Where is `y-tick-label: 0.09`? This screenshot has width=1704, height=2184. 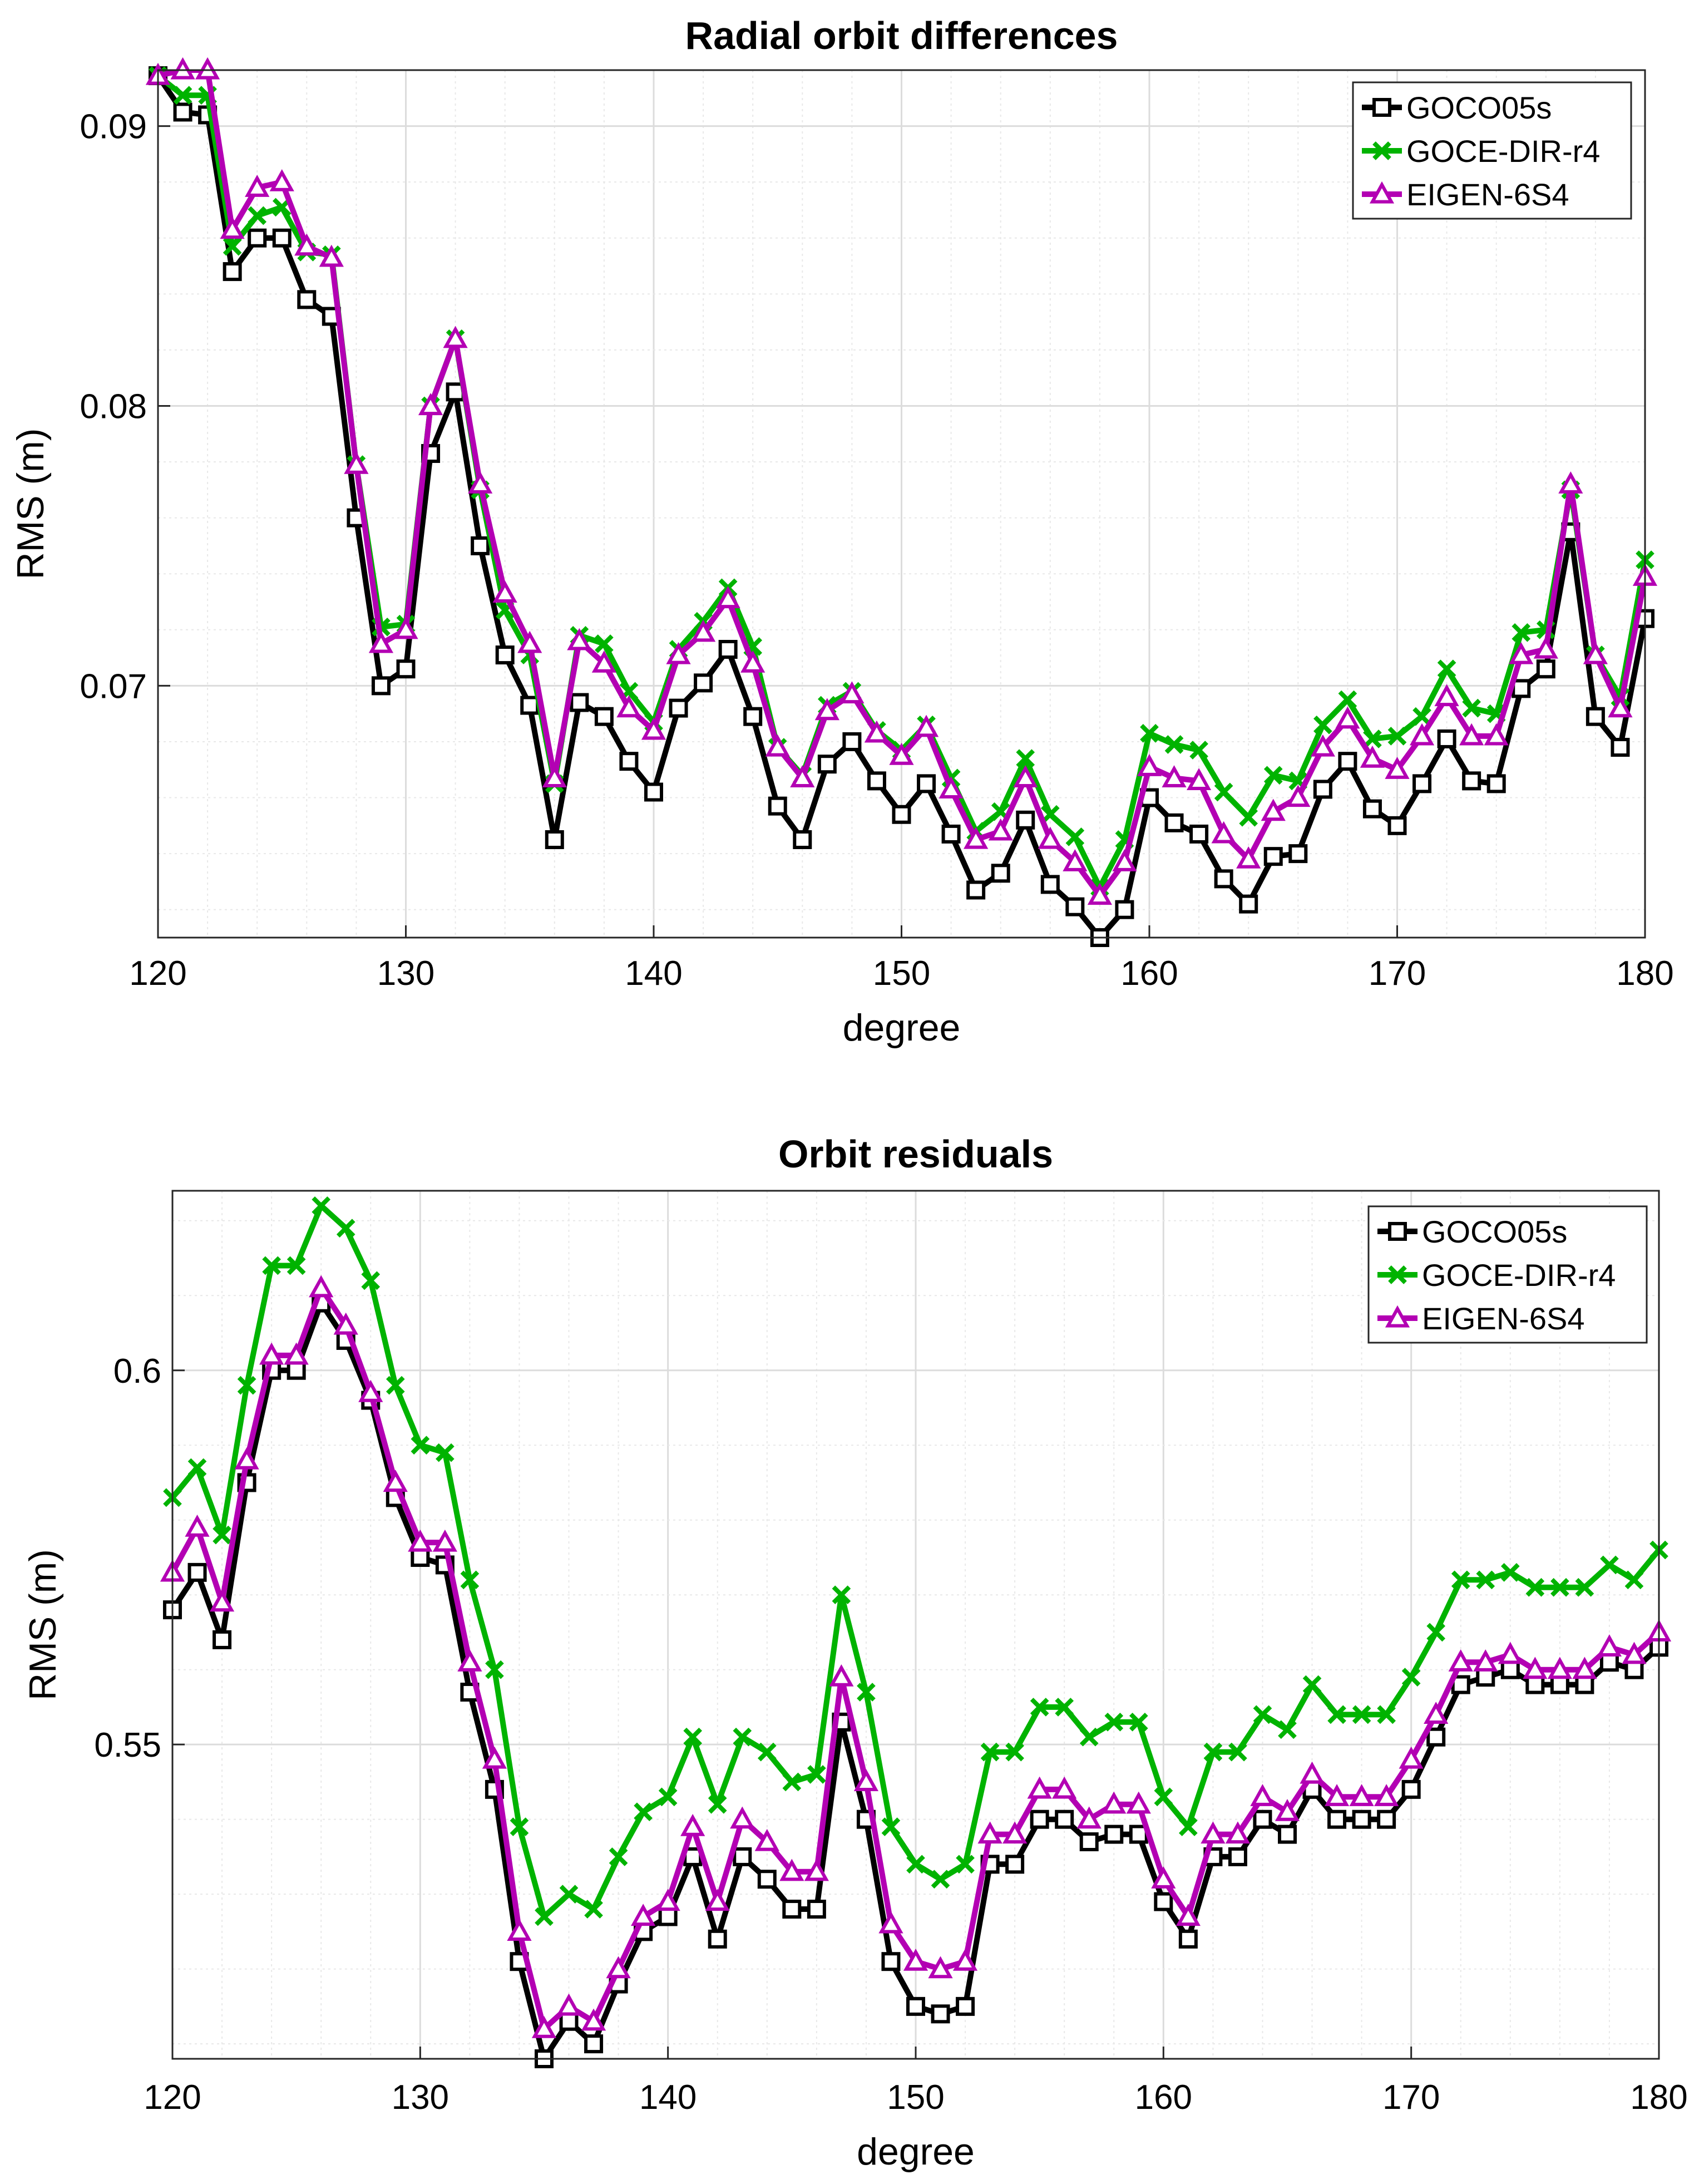 y-tick-label: 0.09 is located at coordinates (113, 127).